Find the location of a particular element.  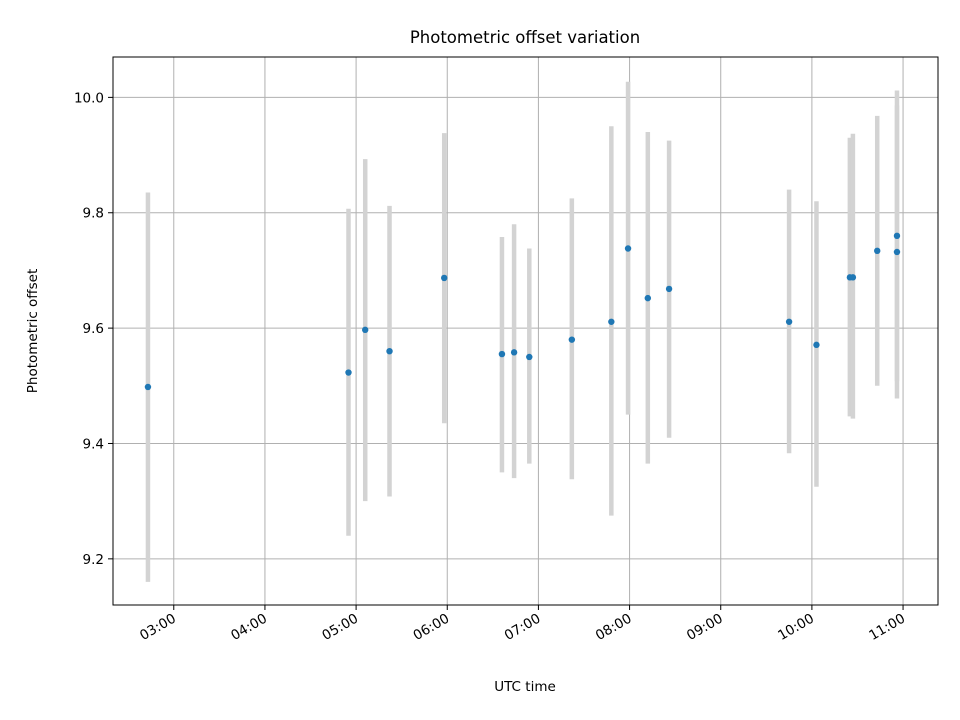

y-tick-label: 9.2 is located at coordinates (93, 560).